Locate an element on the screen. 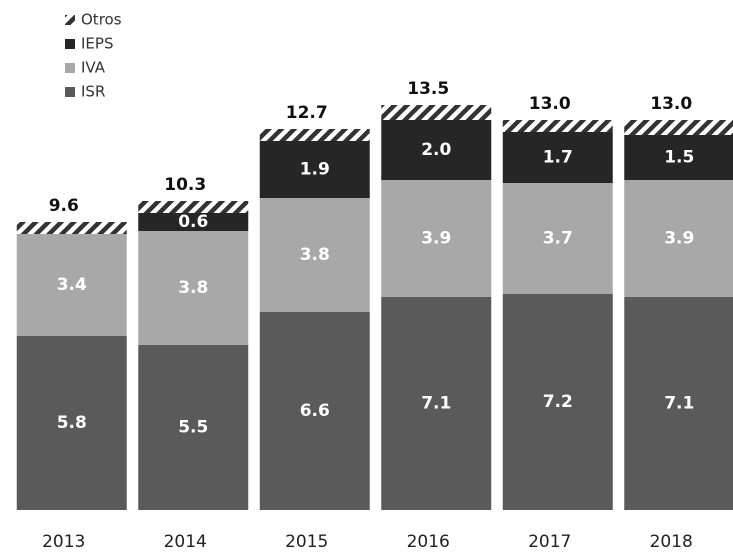 Image resolution: width=733 pixels, height=554 pixels. total-label: 10.3 is located at coordinates (185, 185).